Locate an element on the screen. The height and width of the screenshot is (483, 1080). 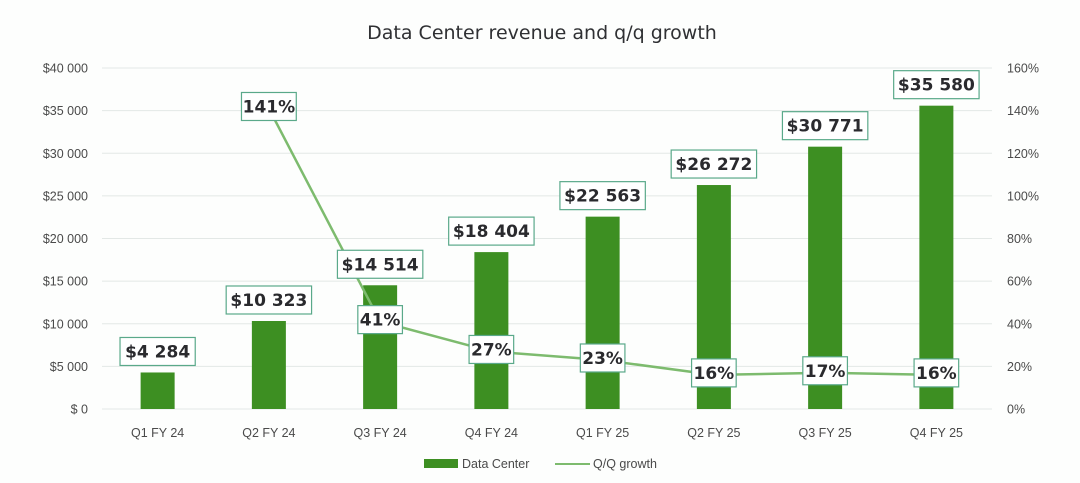
x-tick-label: Q1 FY 24 is located at coordinates (157, 433).